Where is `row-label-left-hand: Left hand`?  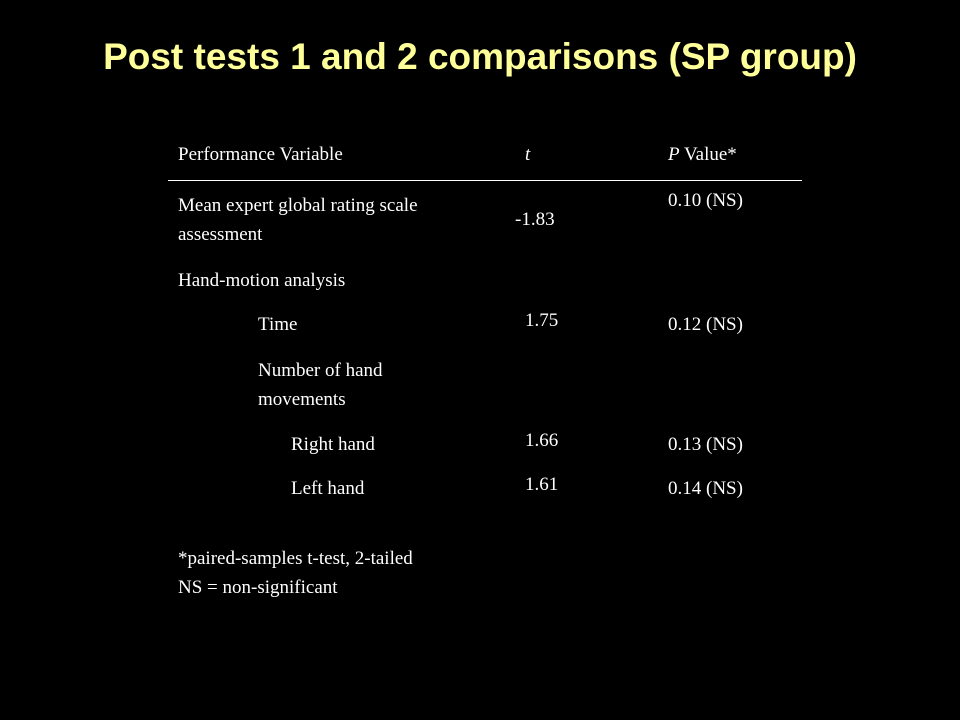 row-label-left-hand: Left hand is located at coordinates (328, 488).